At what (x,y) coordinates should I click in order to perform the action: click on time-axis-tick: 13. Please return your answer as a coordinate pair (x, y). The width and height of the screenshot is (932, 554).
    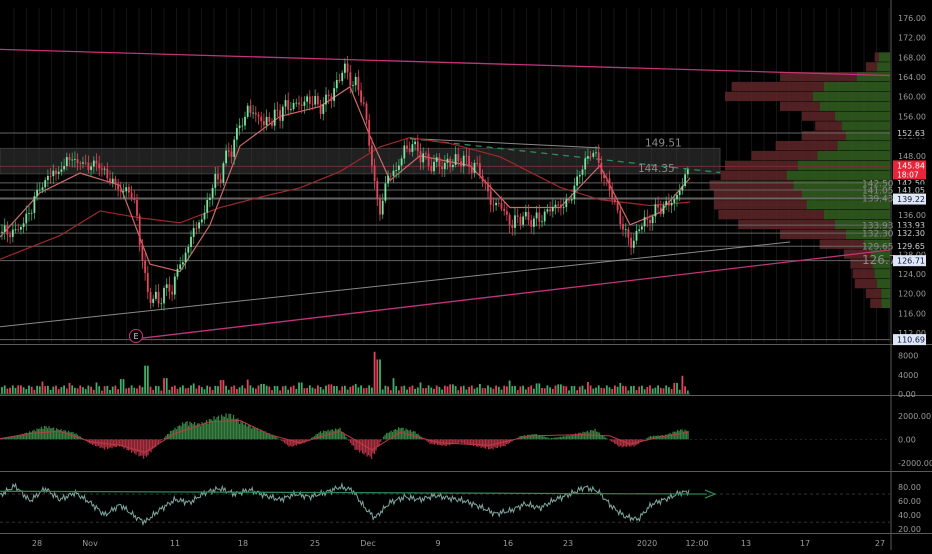
    Looking at the image, I should click on (746, 543).